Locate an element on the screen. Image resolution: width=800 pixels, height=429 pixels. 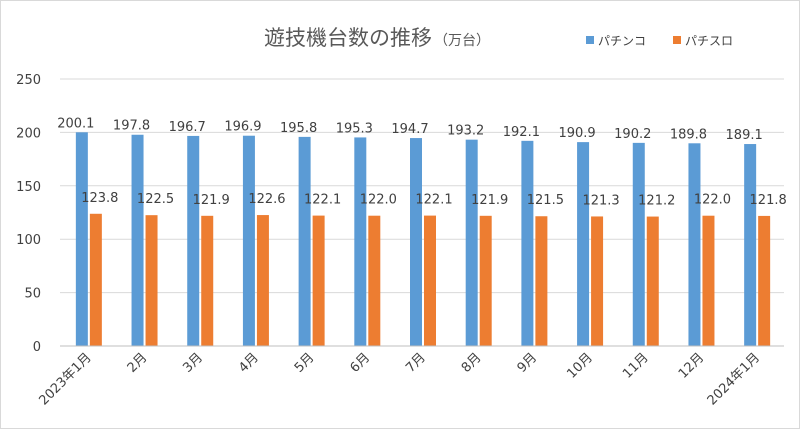
x-tick-label: 10月 is located at coordinates (579, 365).